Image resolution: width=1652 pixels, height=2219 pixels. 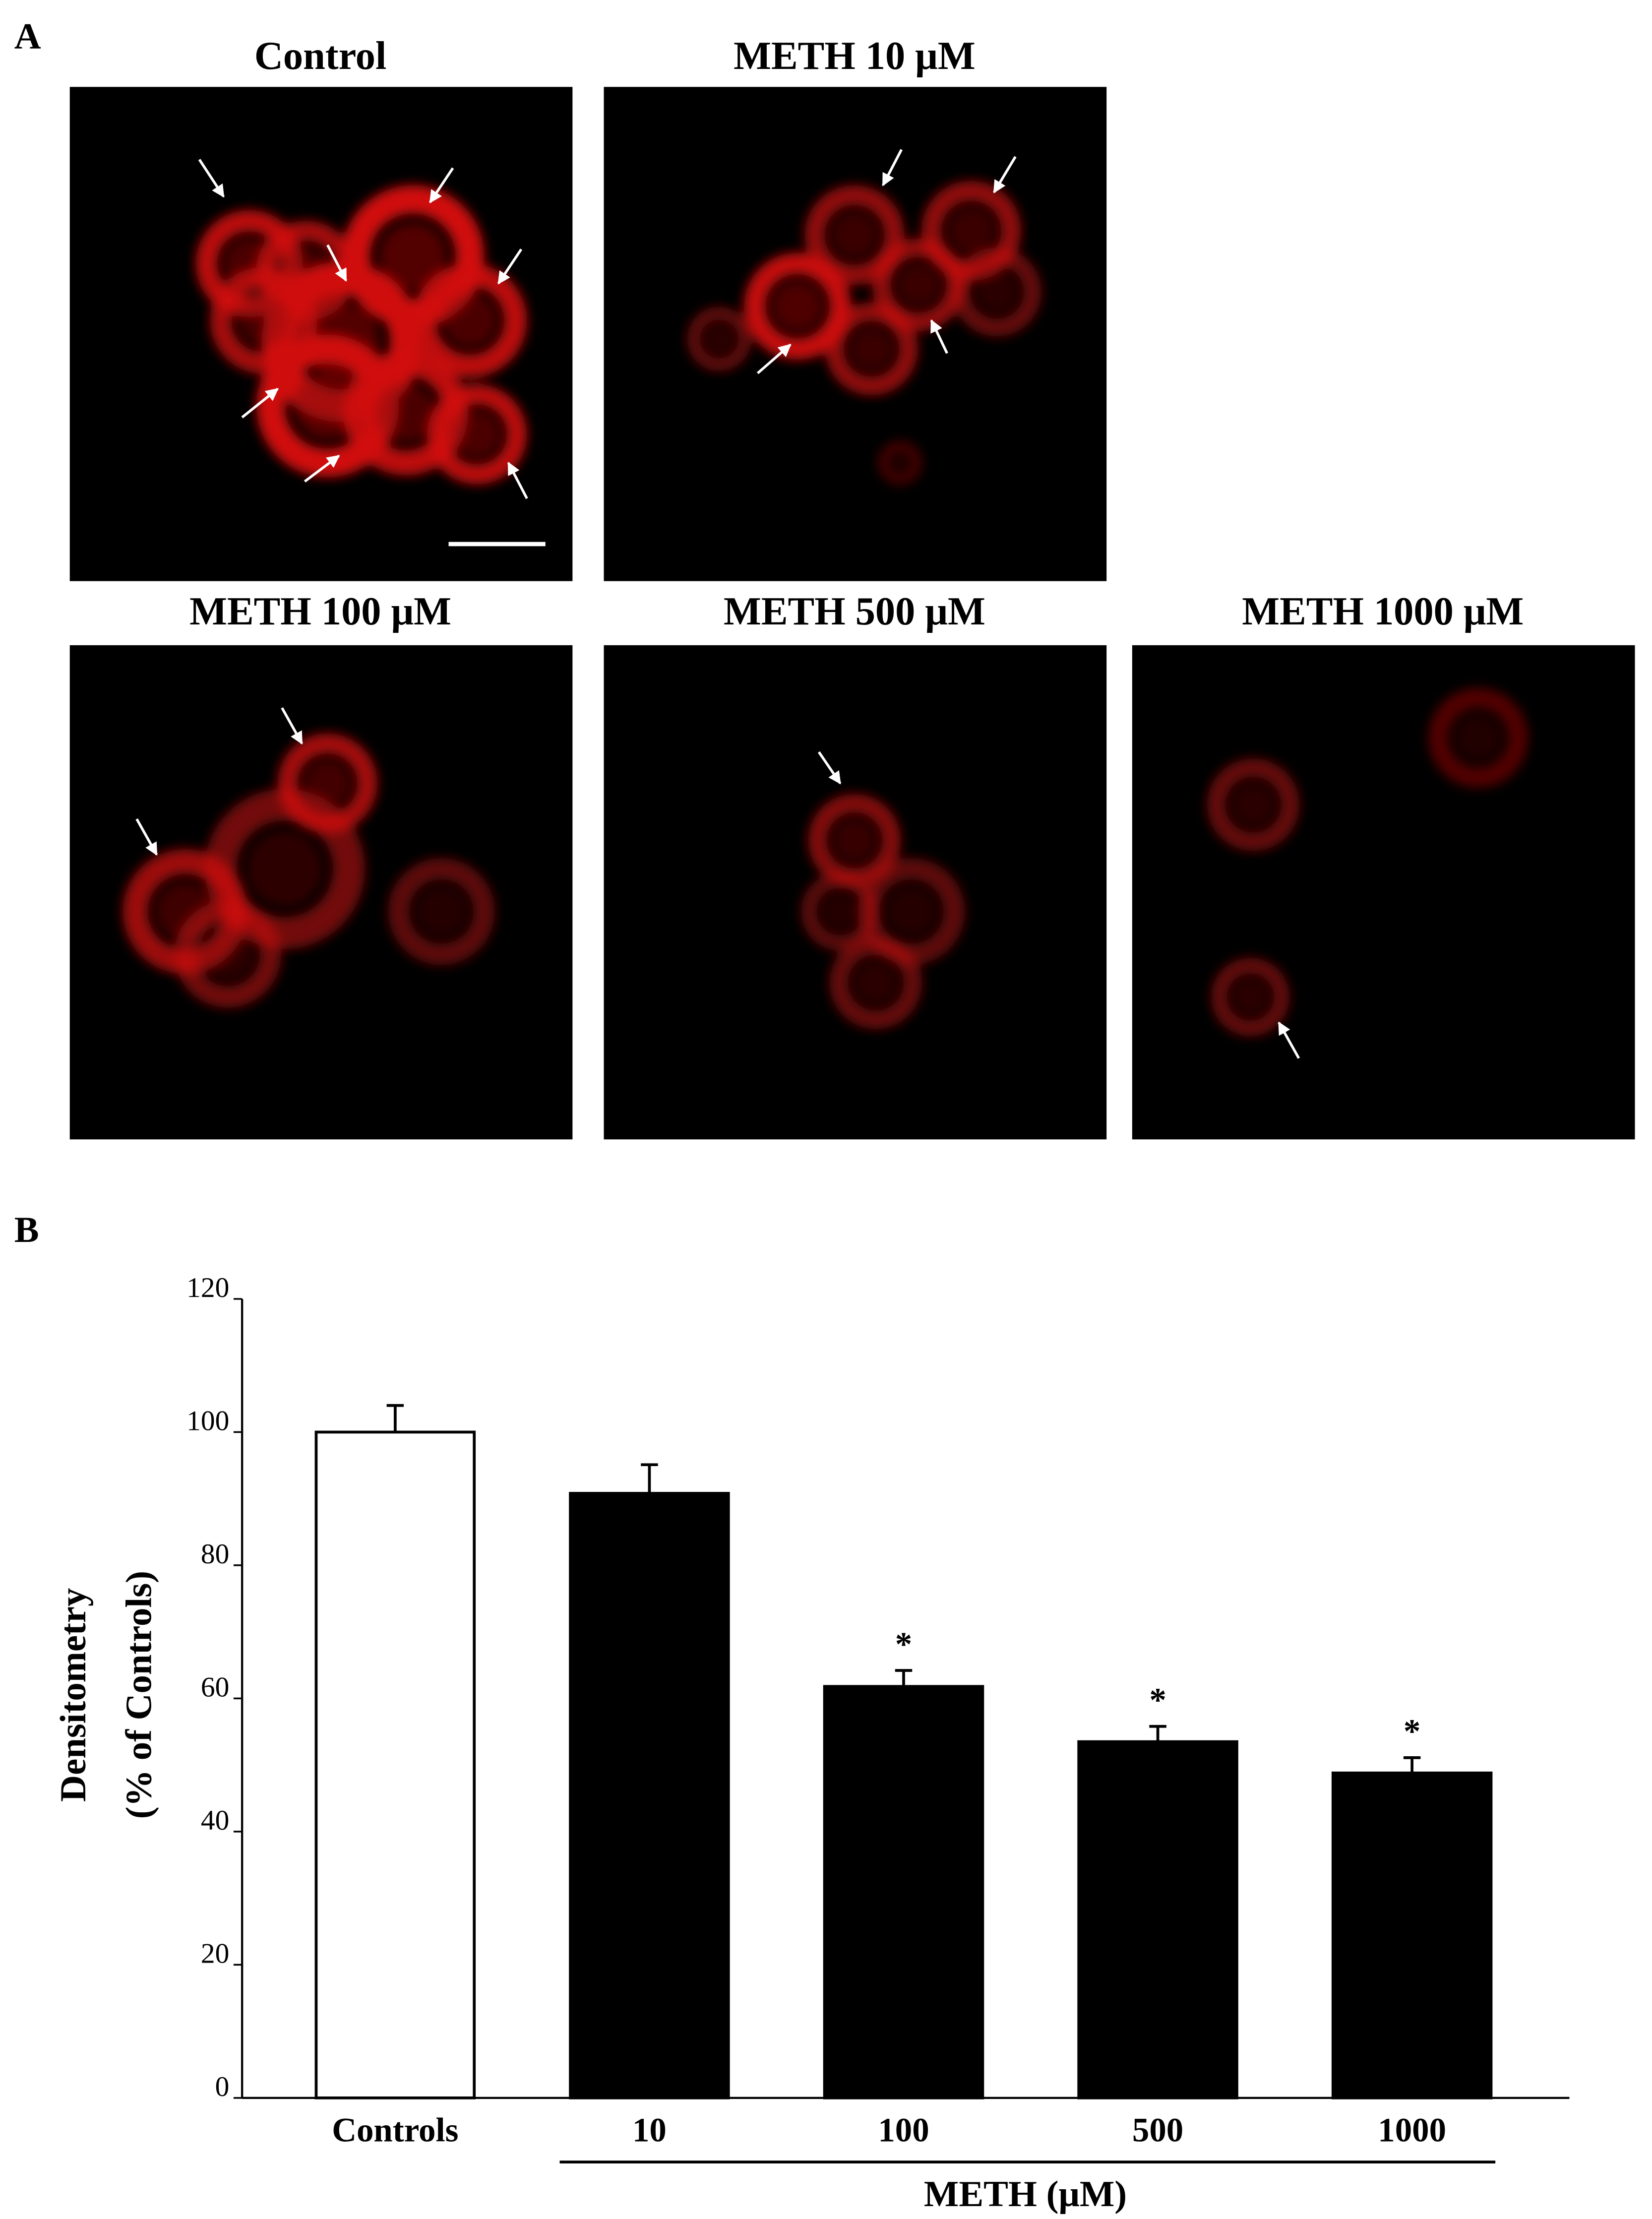 I want to click on x-tick-label: 1000, so click(x=1412, y=2130).